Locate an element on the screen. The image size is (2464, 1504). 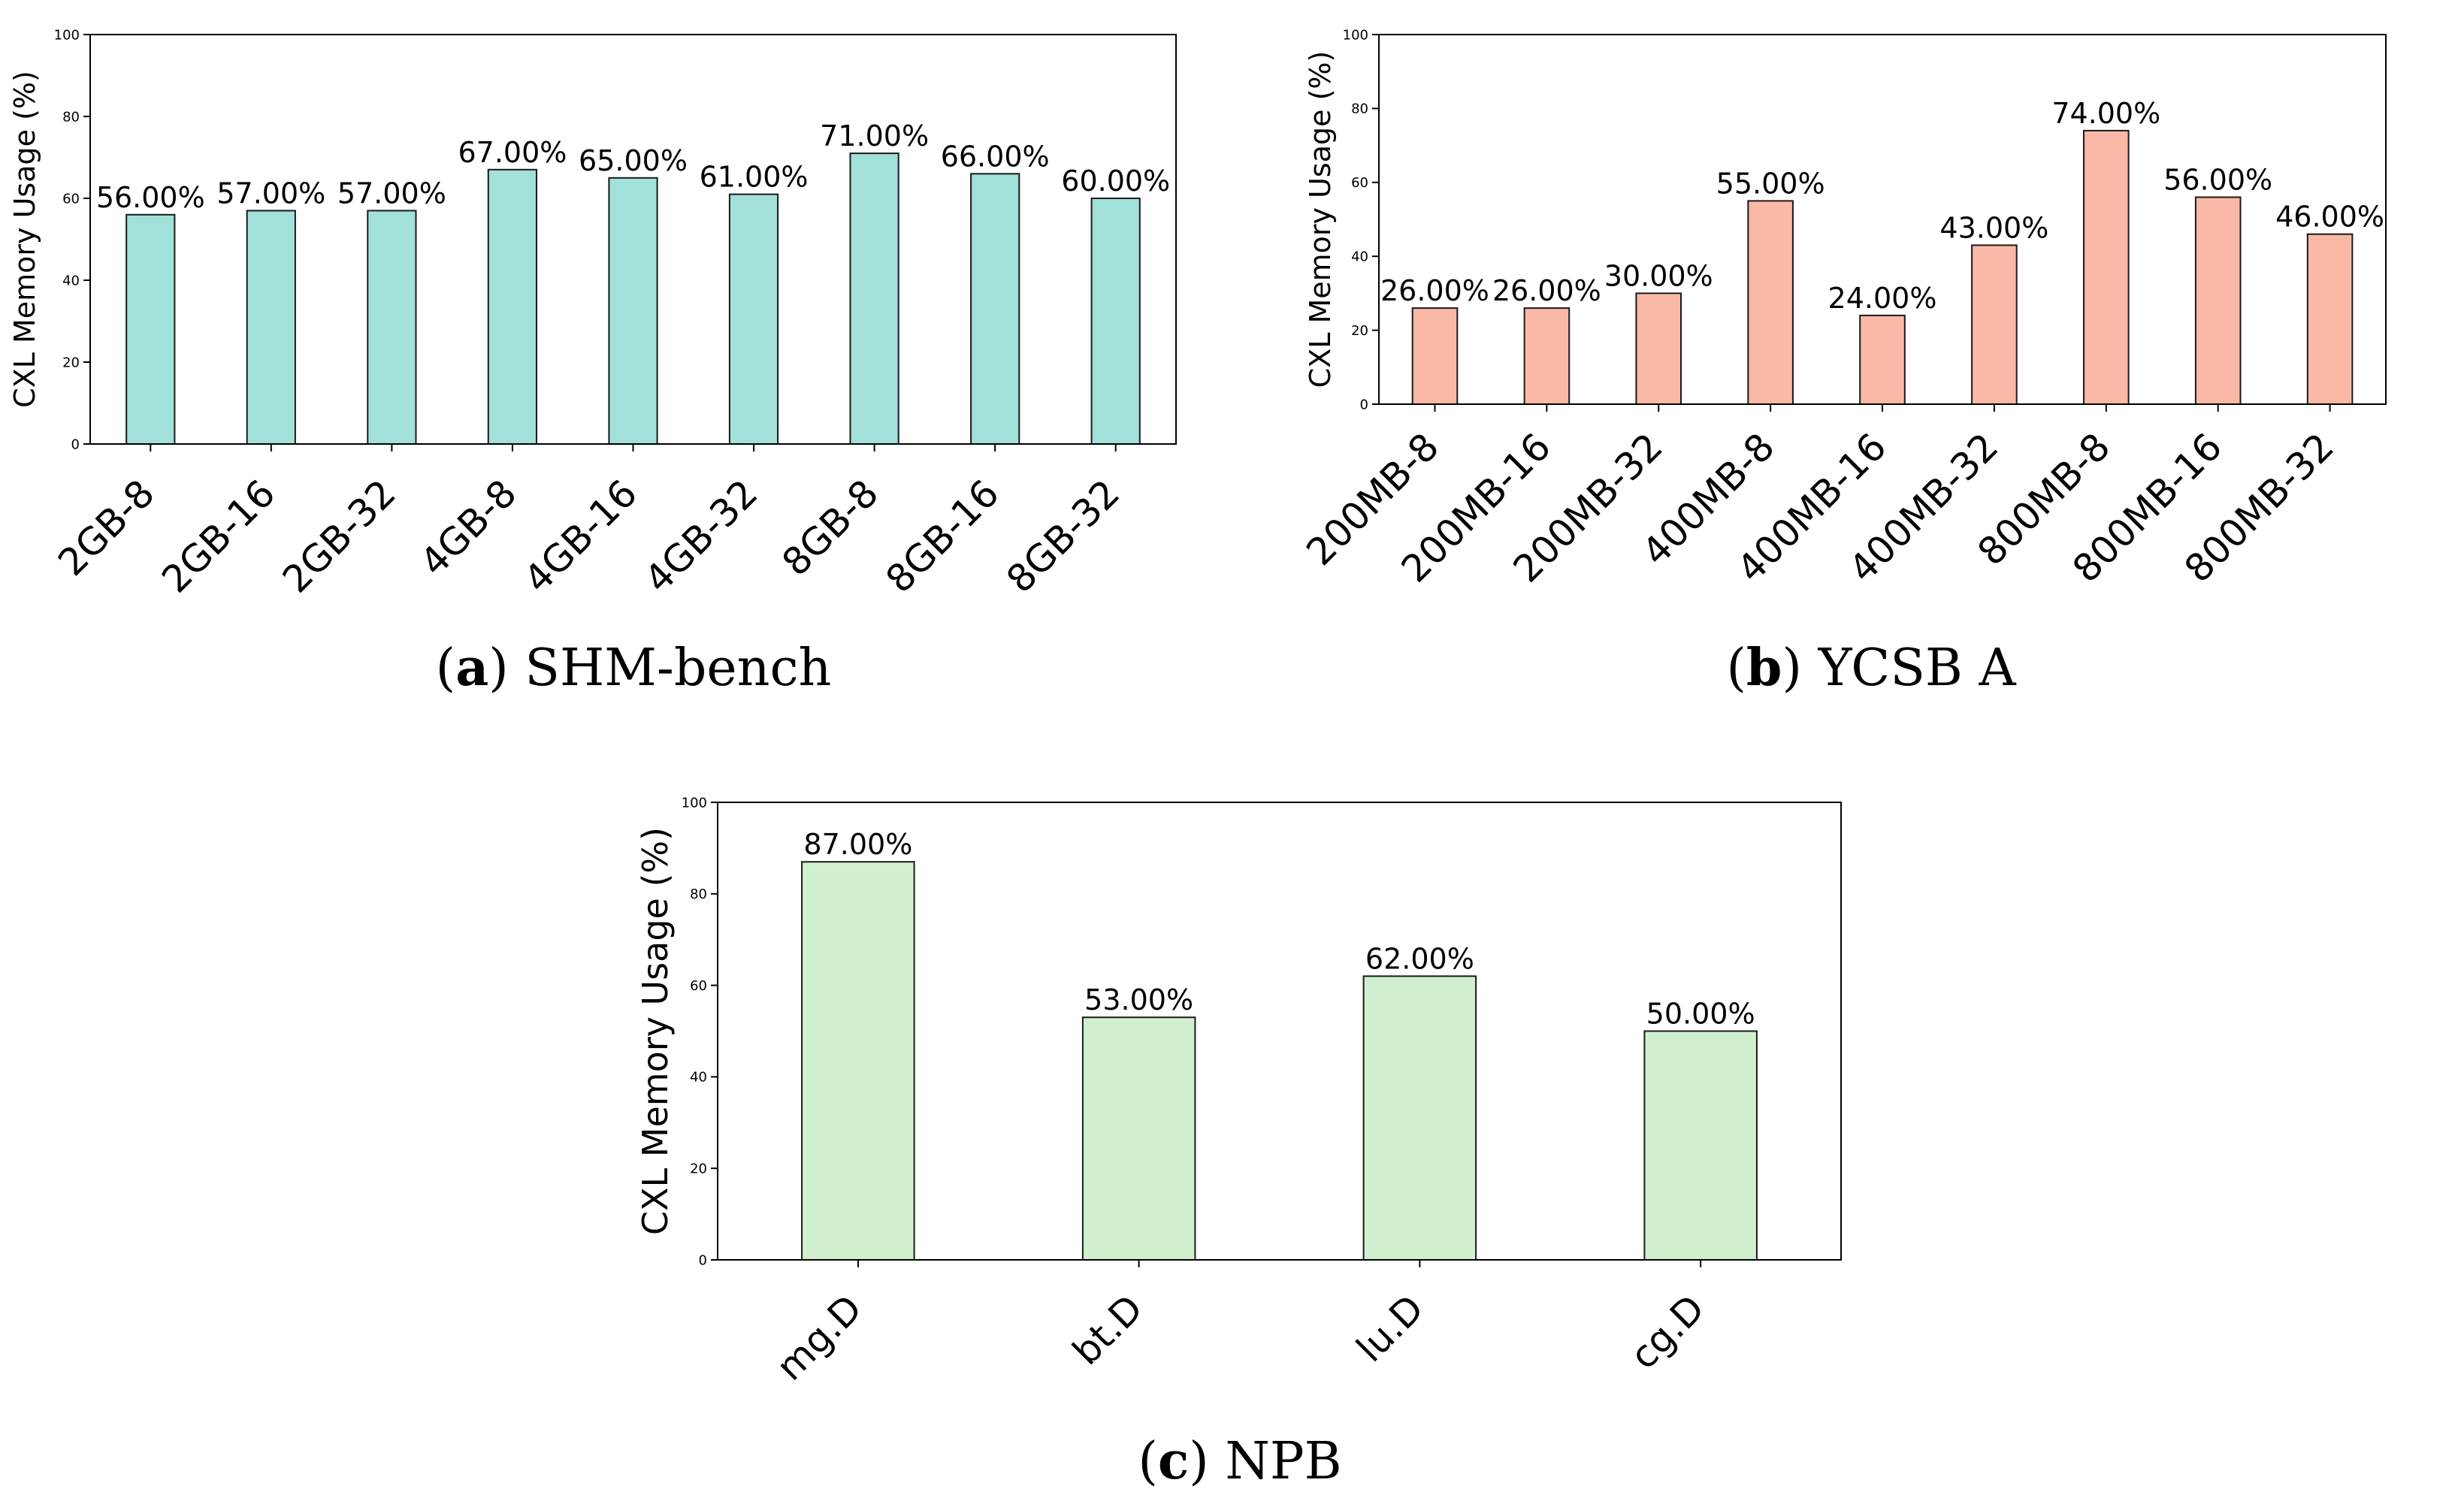
data-label: 46.00% is located at coordinates (2329, 217).